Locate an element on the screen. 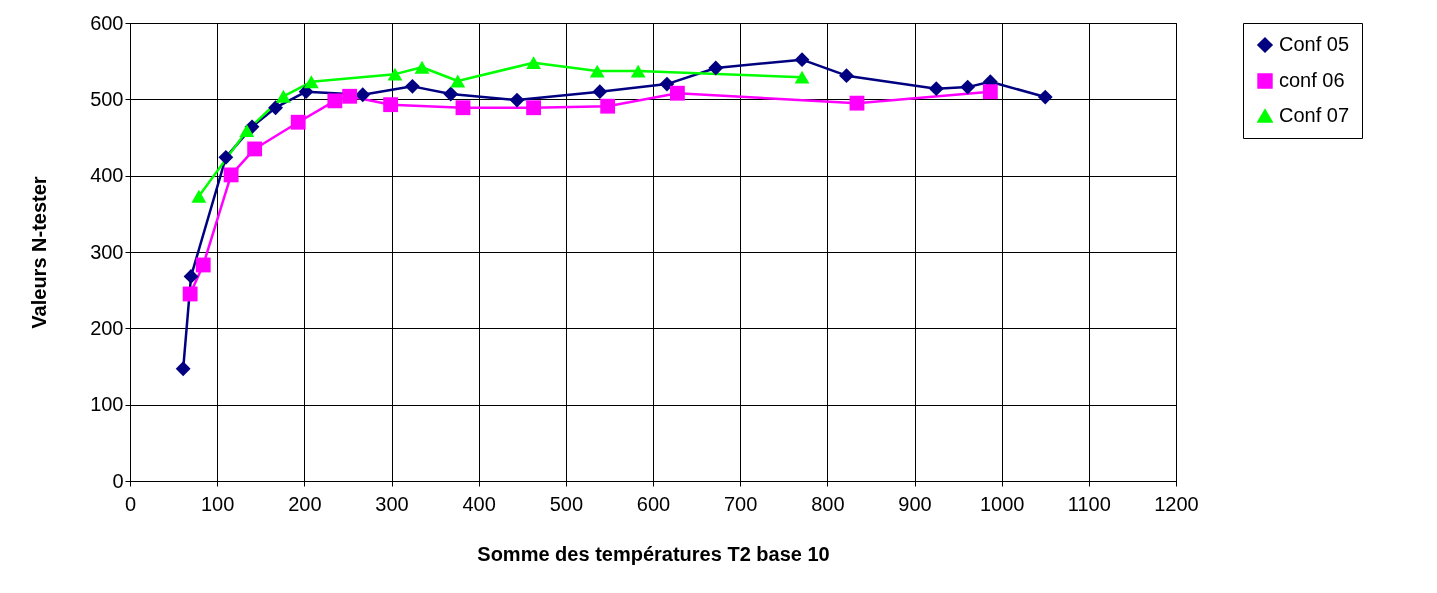  x-tick-label: 1200 is located at coordinates (1176, 503).